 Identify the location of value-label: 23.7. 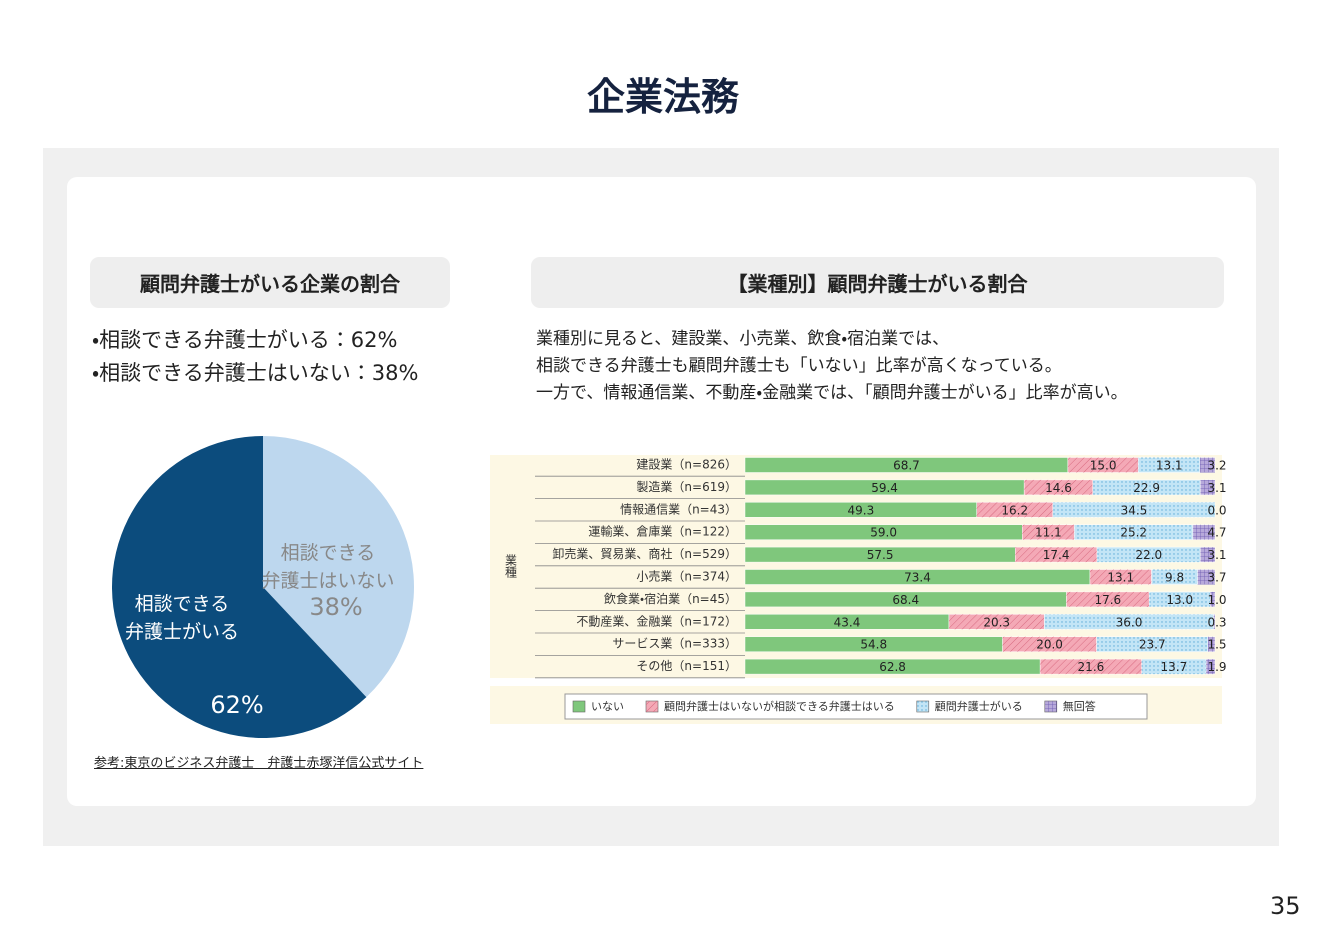
(1152, 645).